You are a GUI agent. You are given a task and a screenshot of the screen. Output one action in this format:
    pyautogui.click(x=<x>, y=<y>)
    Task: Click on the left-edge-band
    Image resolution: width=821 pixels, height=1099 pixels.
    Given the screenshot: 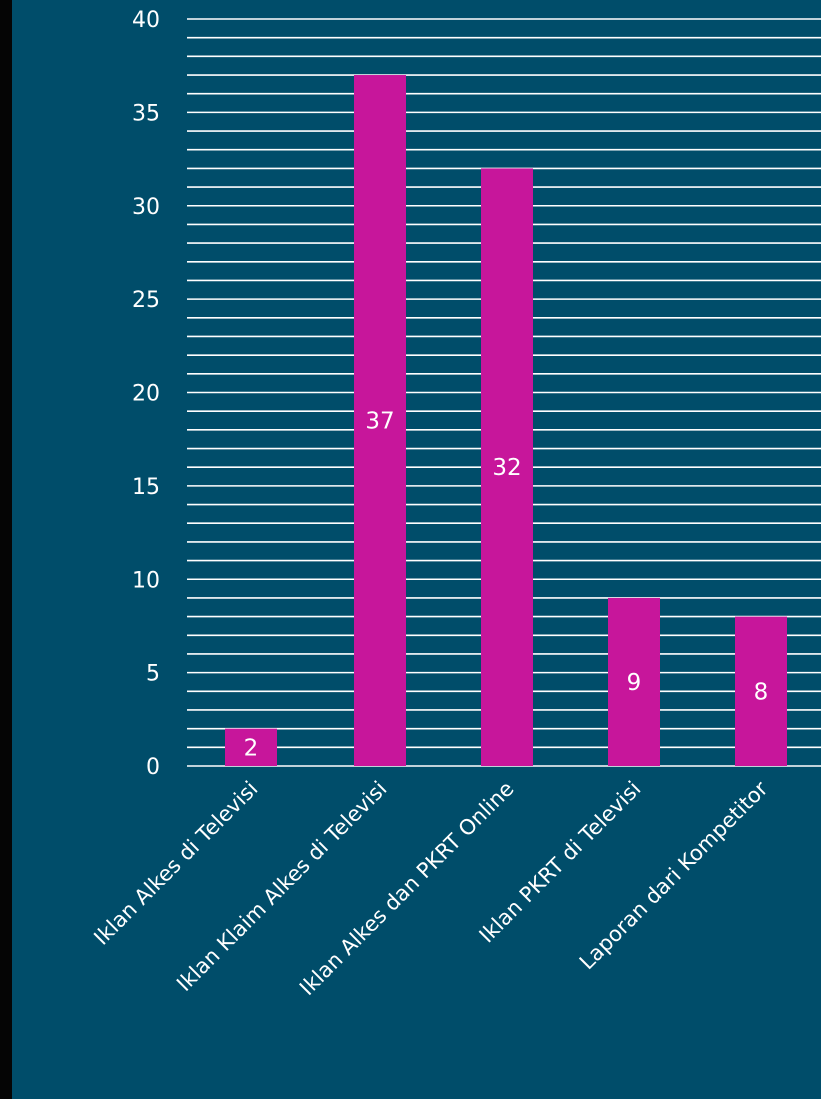 What is the action you would take?
    pyautogui.click(x=6, y=549)
    